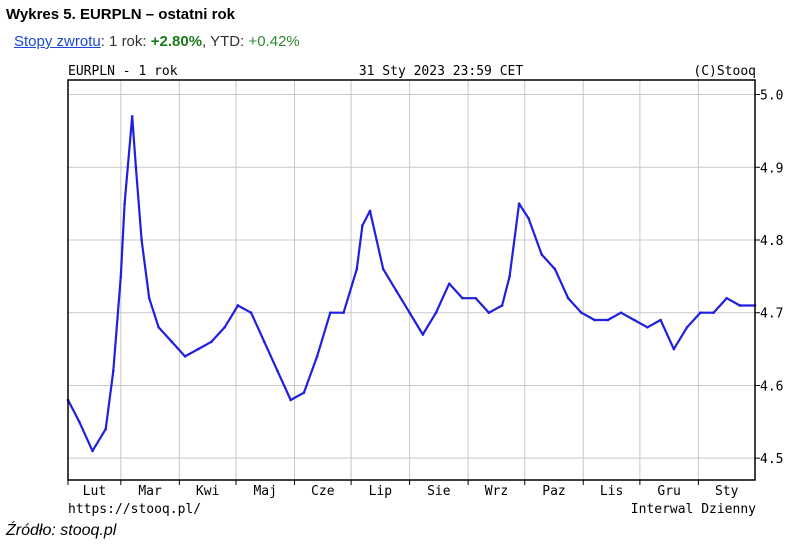 This screenshot has height=553, width=801. I want to click on x-tick-label: Gru, so click(668, 491).